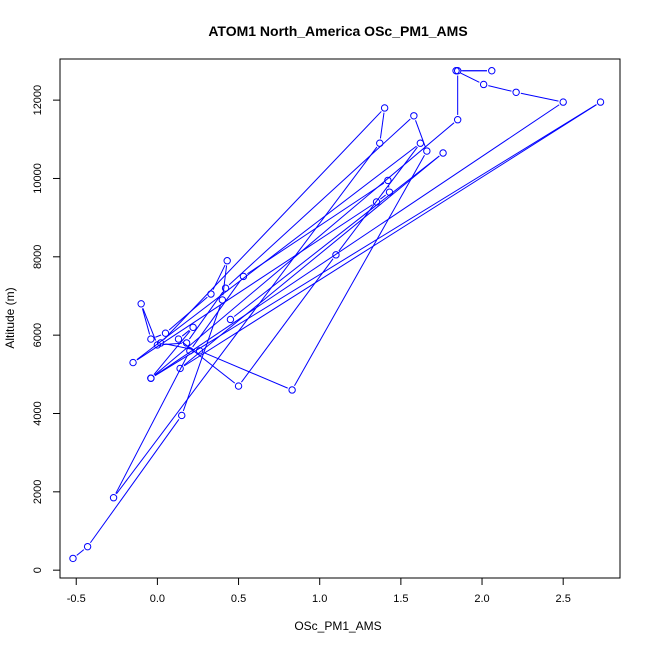 The image size is (650, 650). I want to click on x-tick-label: 1.5, so click(400, 599).